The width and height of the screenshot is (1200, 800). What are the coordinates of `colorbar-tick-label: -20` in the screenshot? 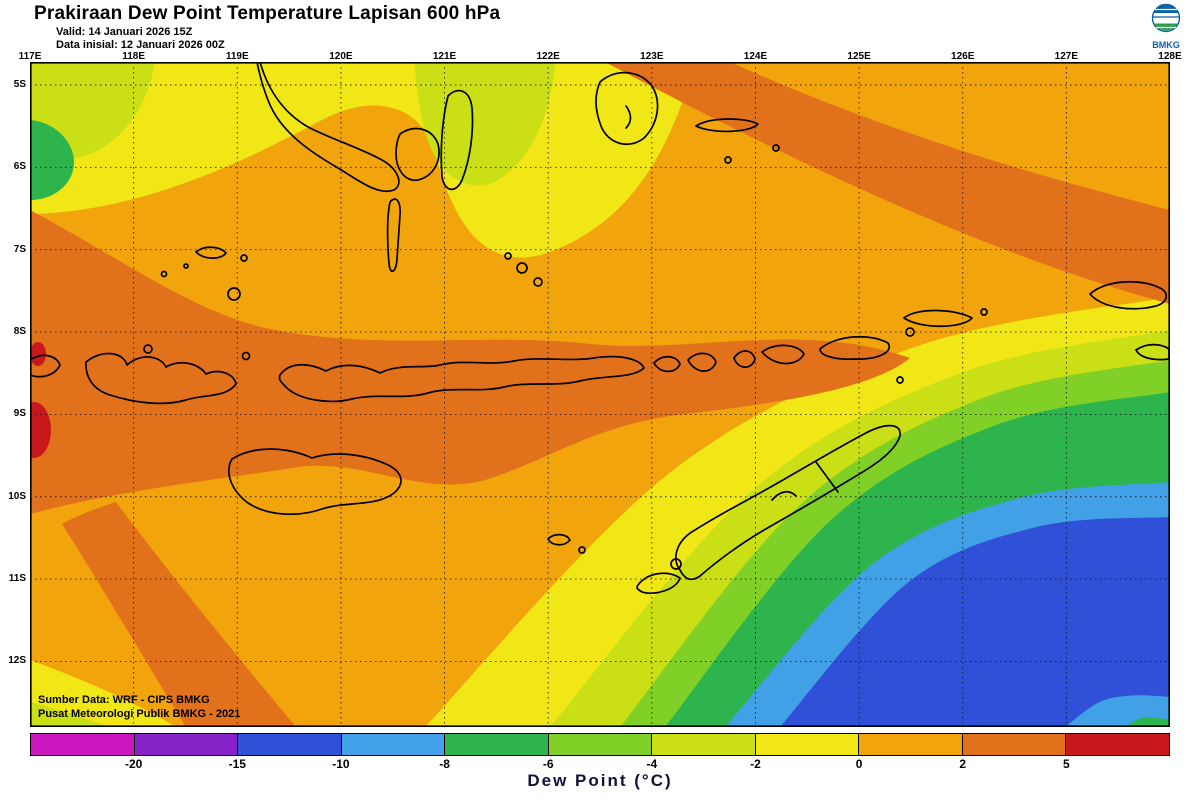 It's located at (133, 764).